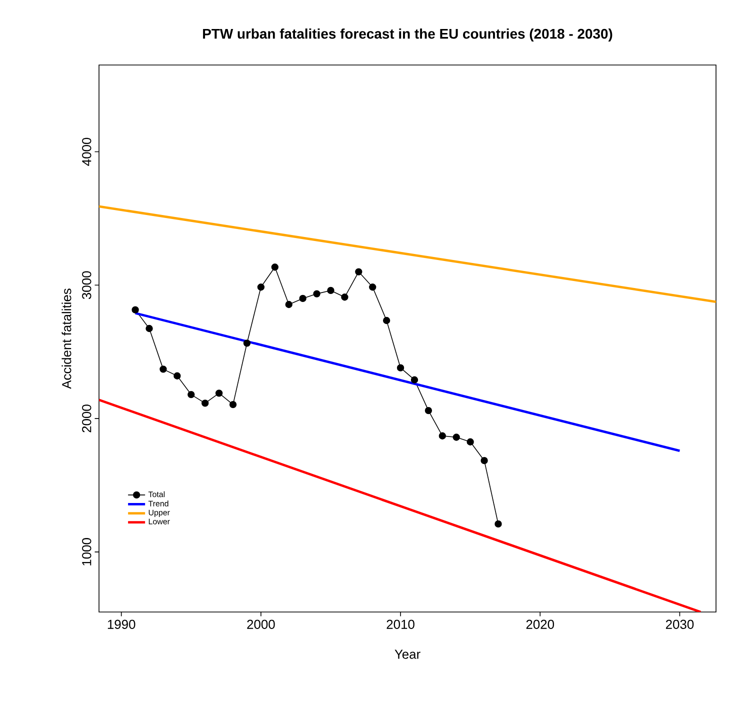 The height and width of the screenshot is (704, 748). What do you see at coordinates (540, 624) in the screenshot?
I see `x-tick-label: 2020` at bounding box center [540, 624].